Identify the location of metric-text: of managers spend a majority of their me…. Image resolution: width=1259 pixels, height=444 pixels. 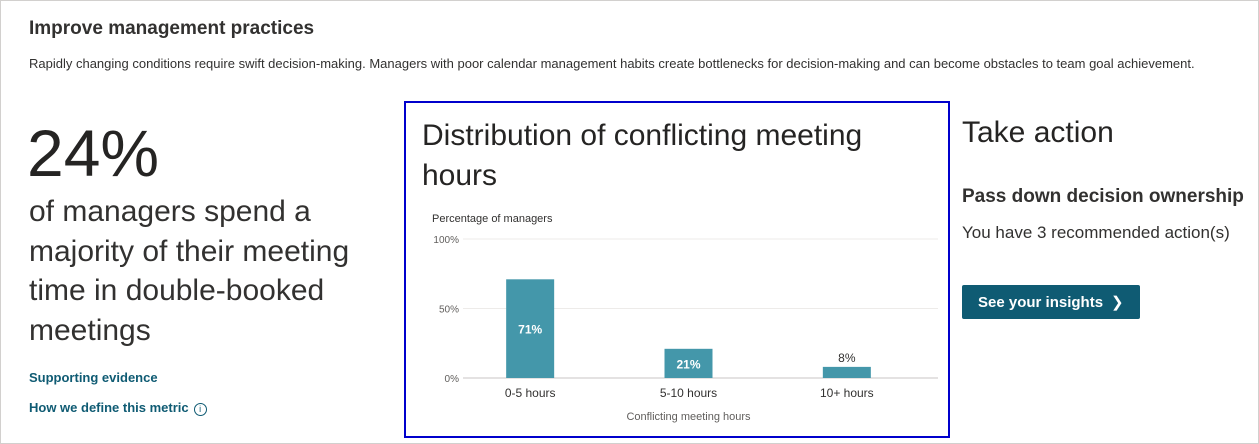
(189, 271).